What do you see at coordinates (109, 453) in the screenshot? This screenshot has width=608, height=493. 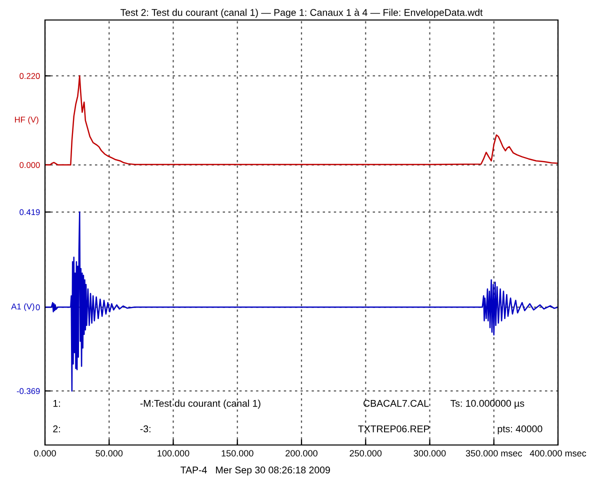 I see `x-tick-label: 50.000` at bounding box center [109, 453].